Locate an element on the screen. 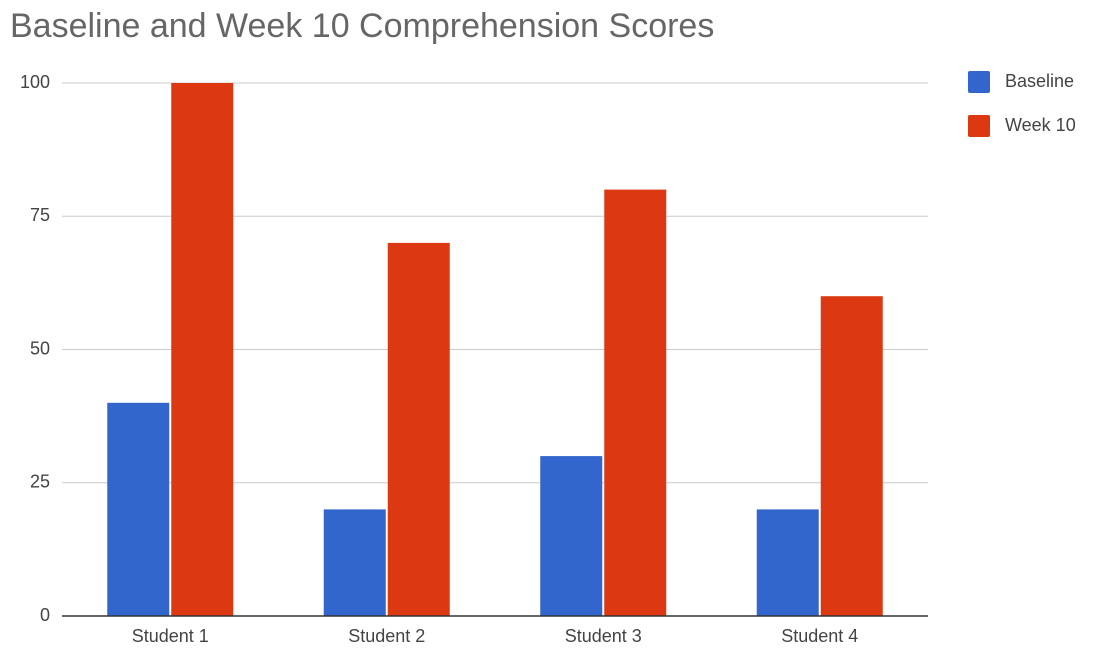 This screenshot has width=1102, height=651. legend-label: Week 10 is located at coordinates (1040, 125).